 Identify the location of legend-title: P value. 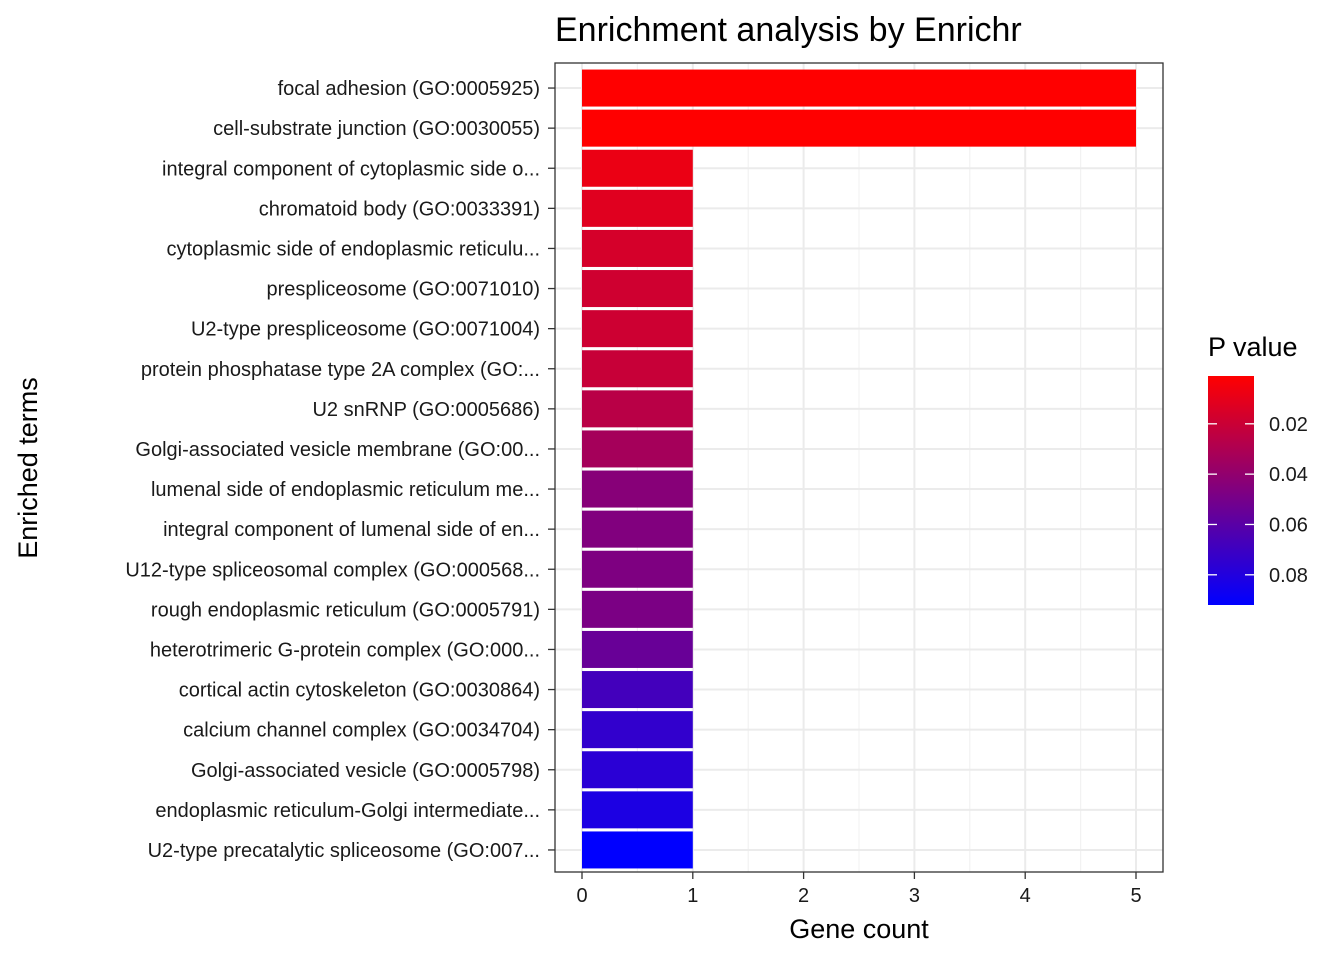
(1253, 347).